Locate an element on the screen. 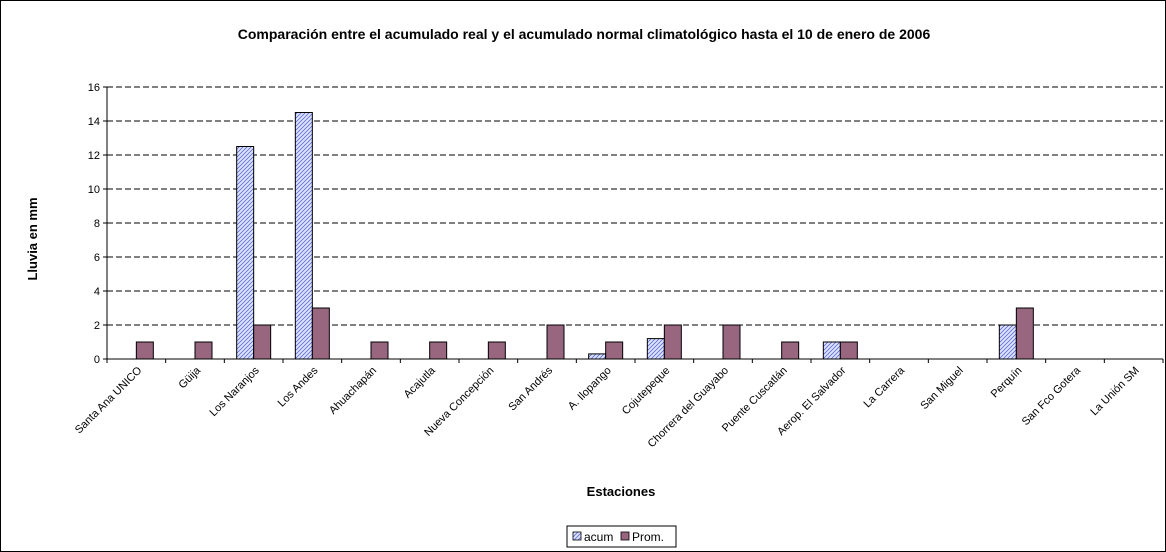 The height and width of the screenshot is (552, 1166). legend-swatch-prom is located at coordinates (625, 536).